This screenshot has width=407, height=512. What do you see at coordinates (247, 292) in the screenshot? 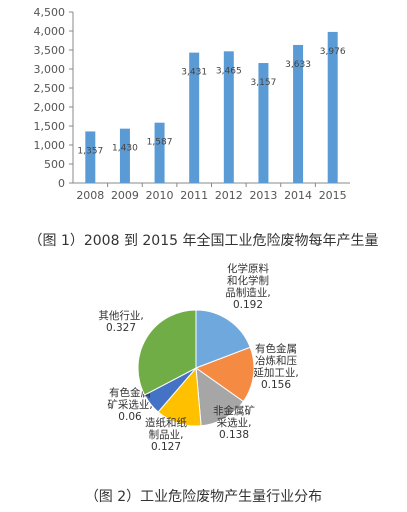
I see `pie-slice-label-line: 品制造业,` at bounding box center [247, 292].